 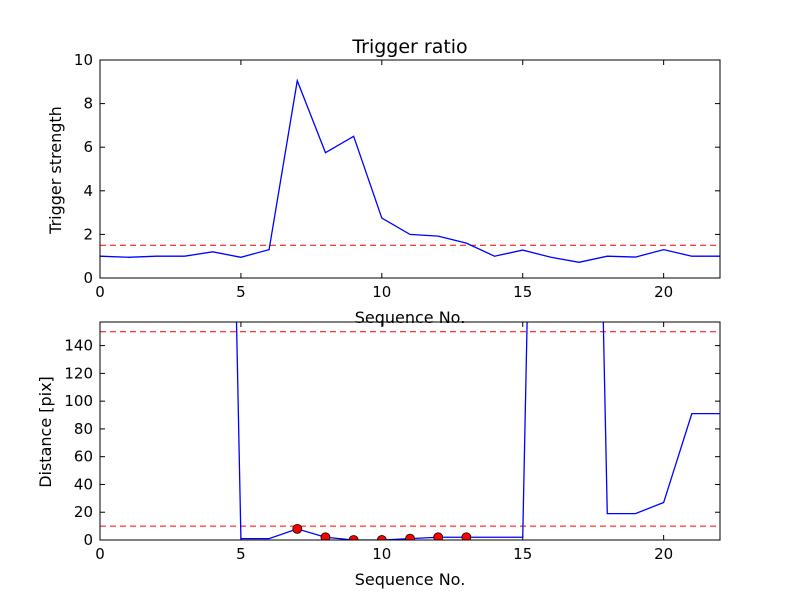 I want to click on y-tick-label: 120, so click(x=78, y=373).